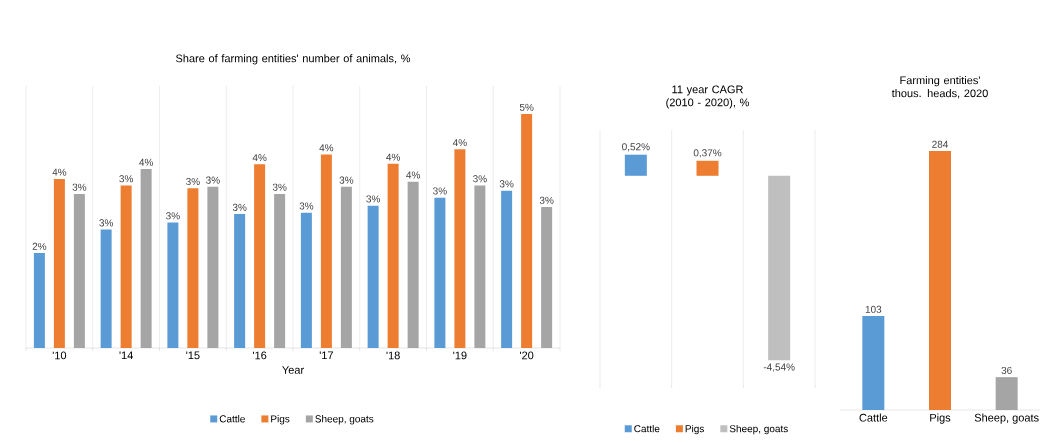 The width and height of the screenshot is (1057, 443). Describe the element at coordinates (293, 59) in the screenshot. I see `chart-title: Share of farming entities' number of animals, %` at that location.